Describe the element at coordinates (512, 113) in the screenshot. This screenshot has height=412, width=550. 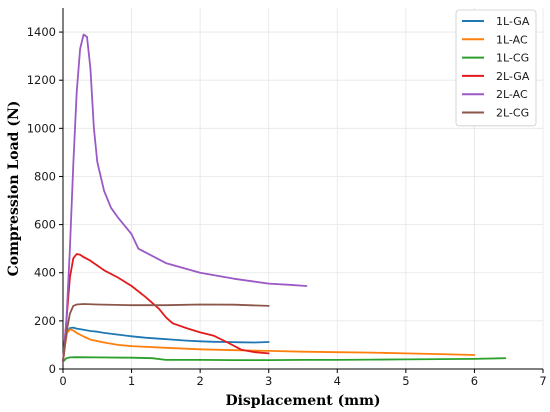
I see `legend-label: 2L-CG` at that location.